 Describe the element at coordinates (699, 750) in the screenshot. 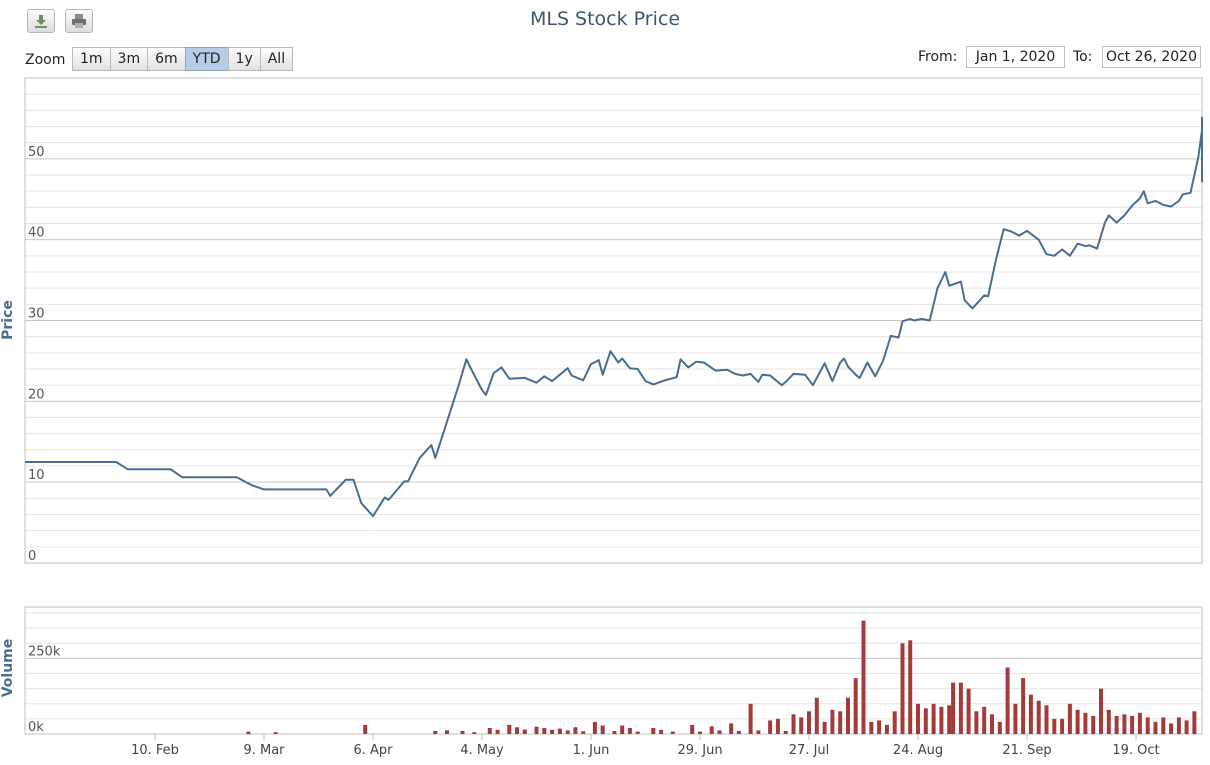

I see `x-tick-label: 29. Jun` at that location.